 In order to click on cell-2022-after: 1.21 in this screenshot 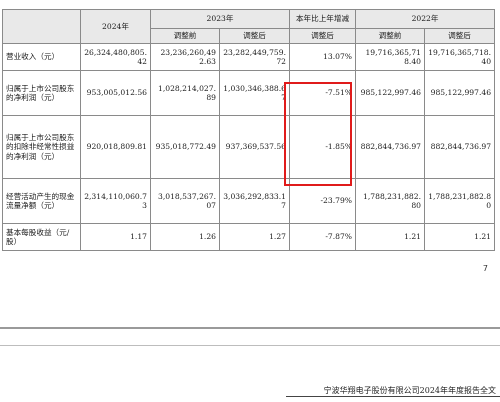, I will do `click(460, 237)`.